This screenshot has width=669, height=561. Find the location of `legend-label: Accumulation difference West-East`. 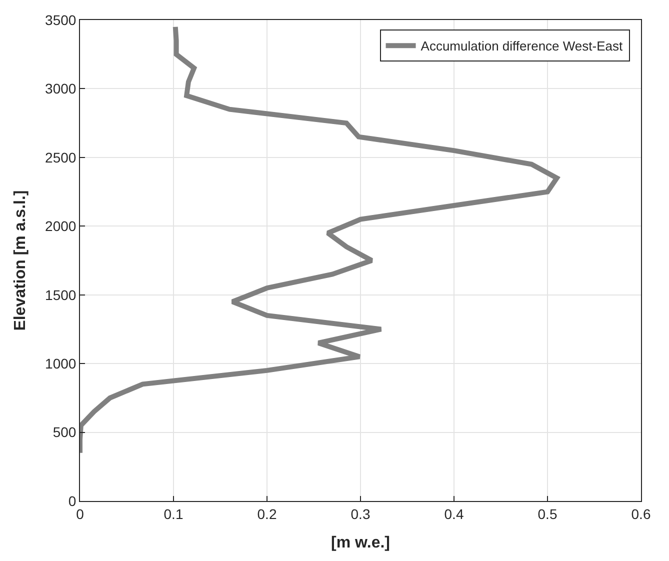

legend-label: Accumulation difference West-East is located at coordinates (522, 46).